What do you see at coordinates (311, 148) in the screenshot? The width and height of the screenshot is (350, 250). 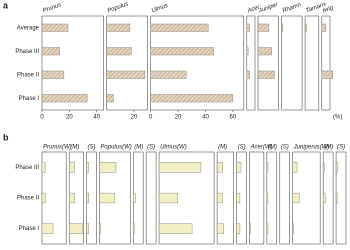 I see `panel-name: Juniperus(W)` at bounding box center [311, 148].